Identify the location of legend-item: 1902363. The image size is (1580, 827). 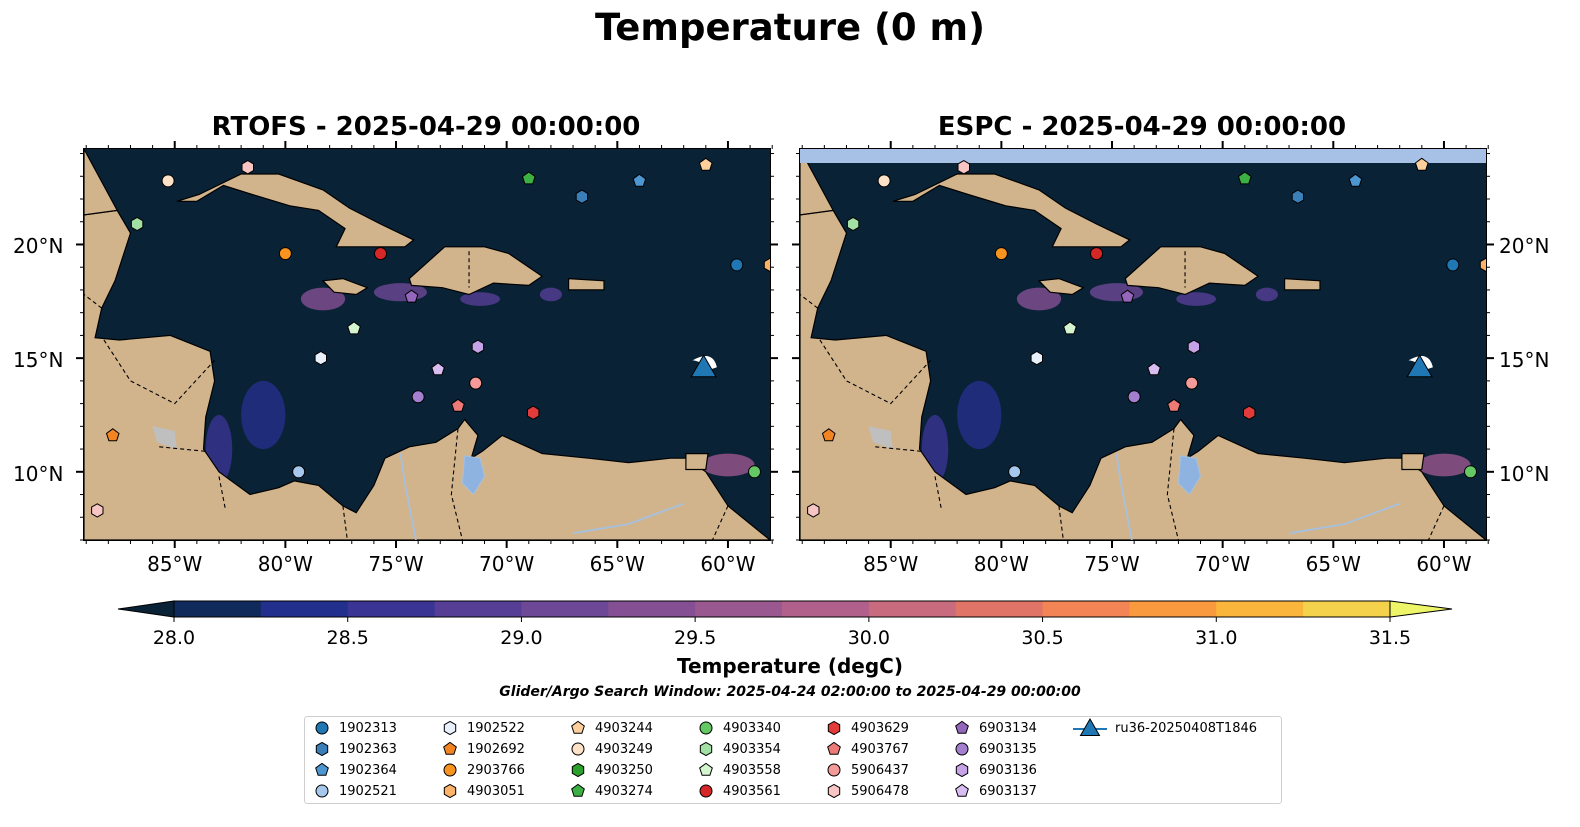
(355, 749).